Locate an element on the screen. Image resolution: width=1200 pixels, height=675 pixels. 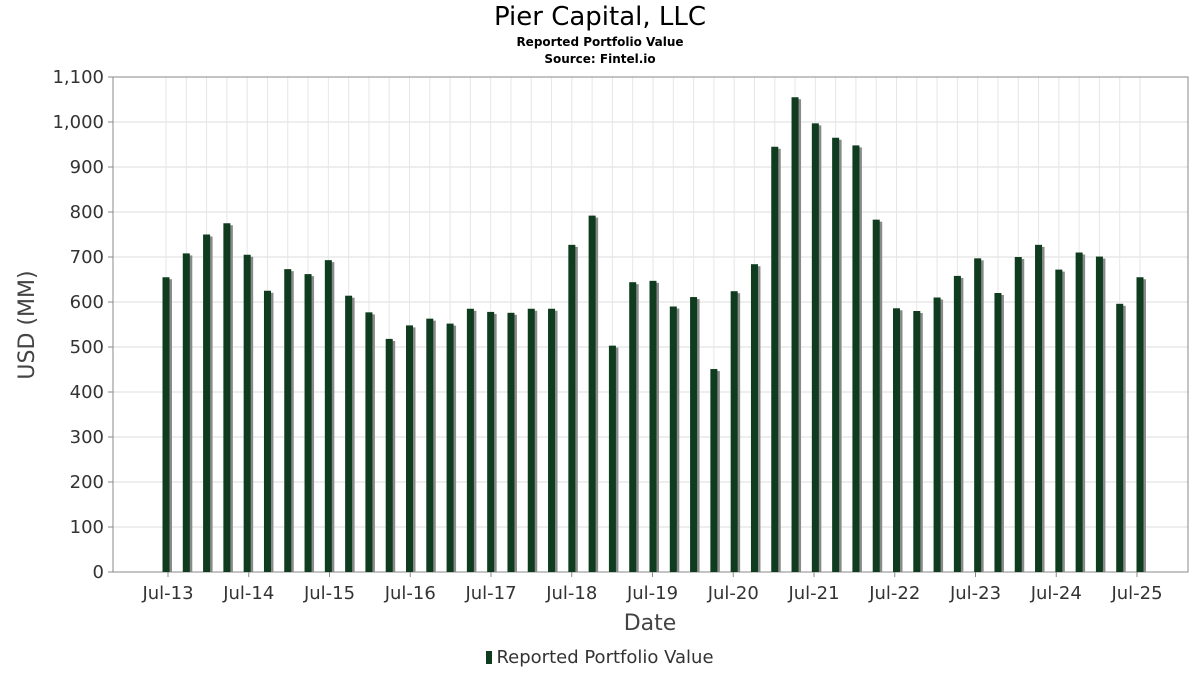
y-tick-label: 900 is located at coordinates (87, 167).